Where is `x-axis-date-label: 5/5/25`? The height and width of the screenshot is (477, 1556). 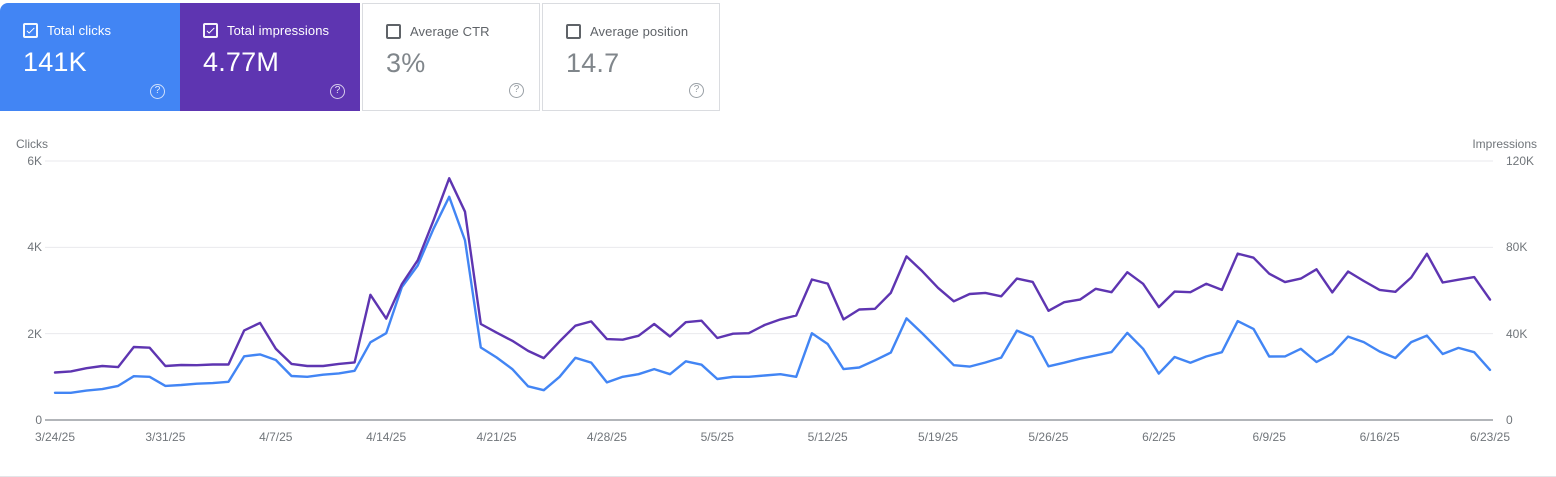
x-axis-date-label: 5/5/25 is located at coordinates (717, 437).